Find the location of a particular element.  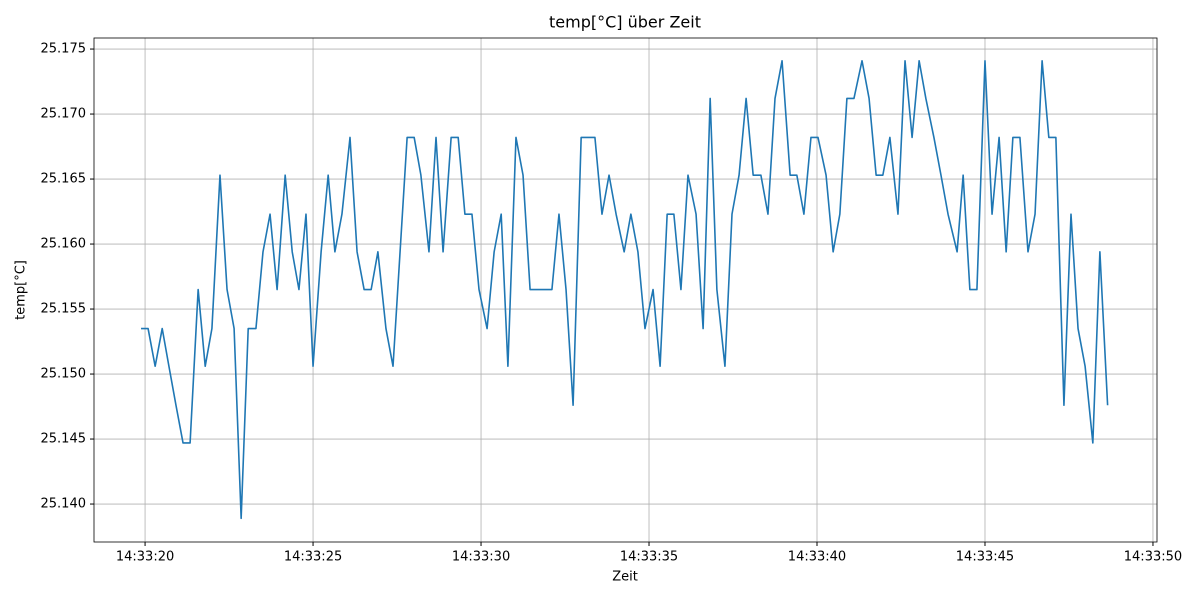

y-axis-label: temp[°C] is located at coordinates (21, 290).